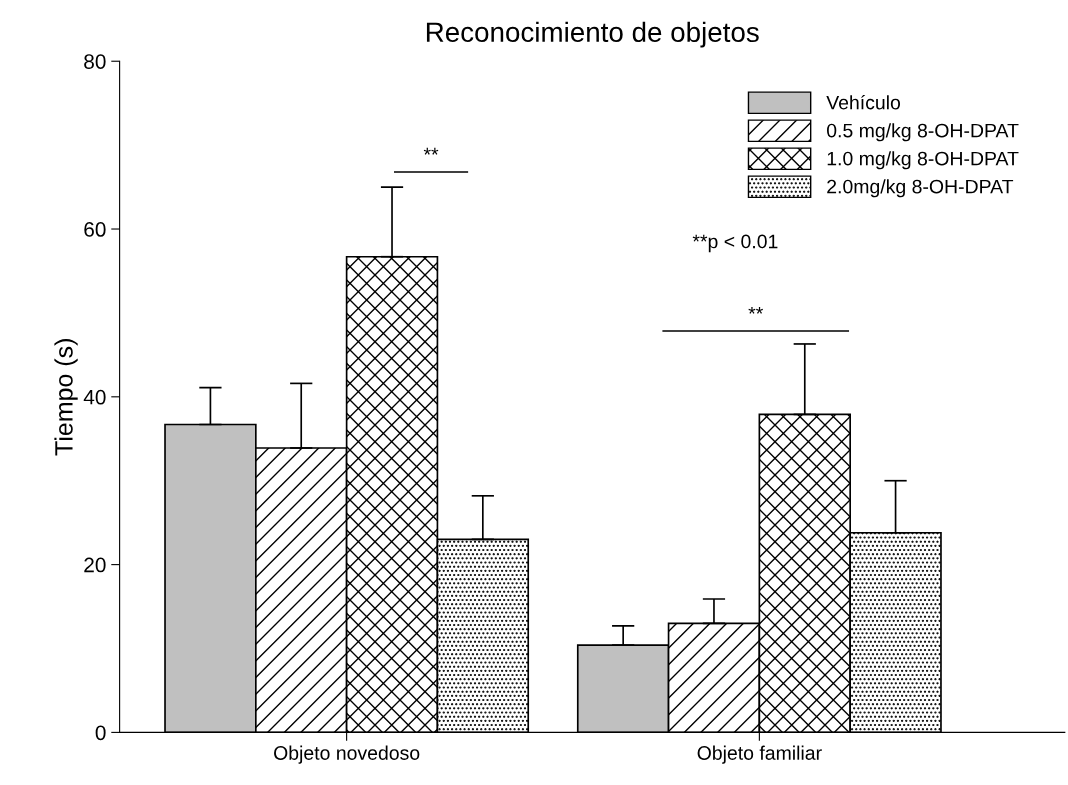  Describe the element at coordinates (920, 188) in the screenshot. I see `legend-label: 2.0mg/kg 8-OH-DPAT` at that location.